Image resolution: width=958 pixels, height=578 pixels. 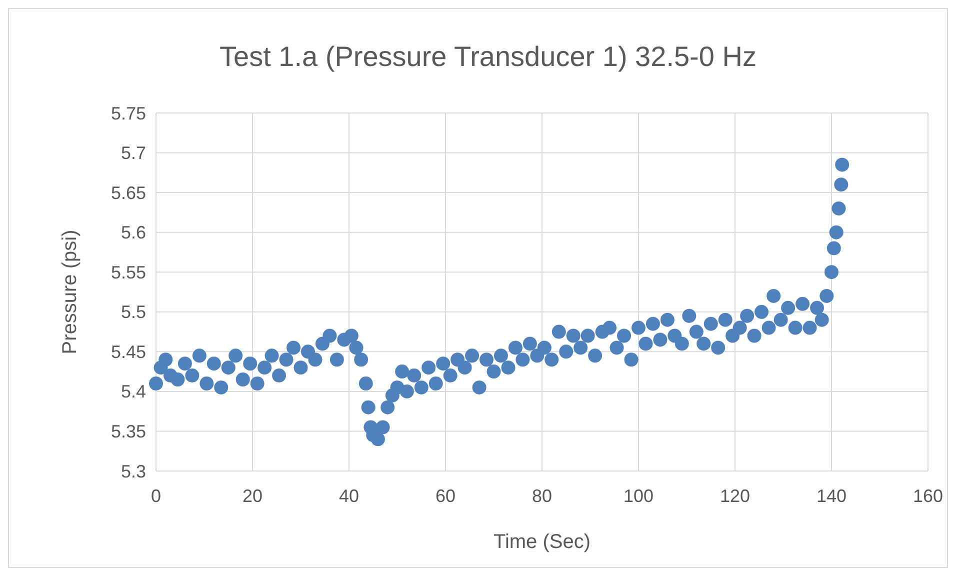 I want to click on x-tick-label: 60, so click(x=445, y=496).